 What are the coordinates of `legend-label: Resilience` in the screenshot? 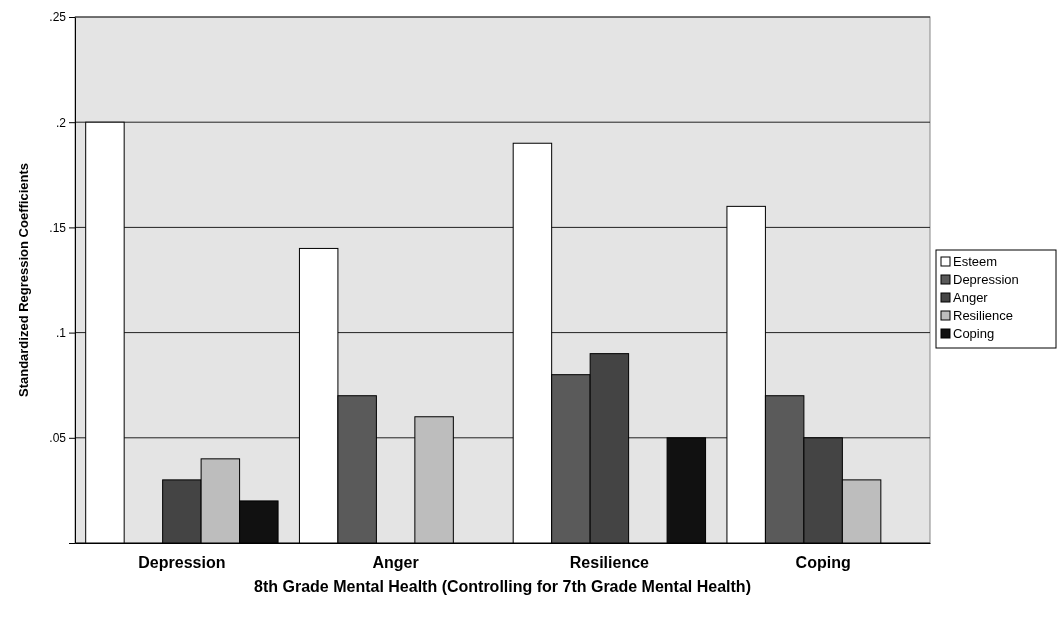 It's located at (983, 315).